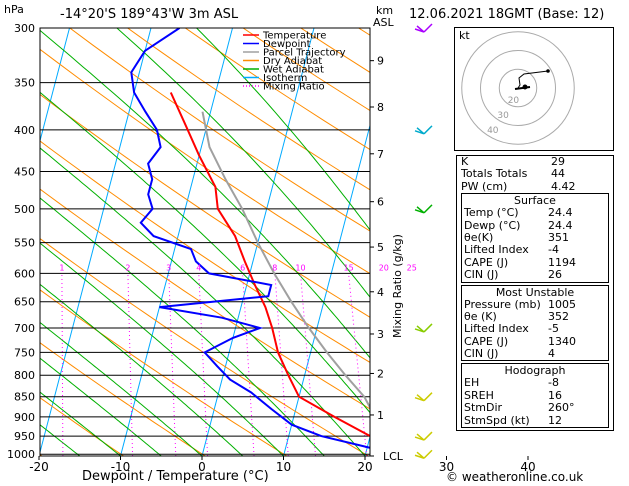  I want to click on hodograph-stats-title: Hodograph, so click(535, 371).